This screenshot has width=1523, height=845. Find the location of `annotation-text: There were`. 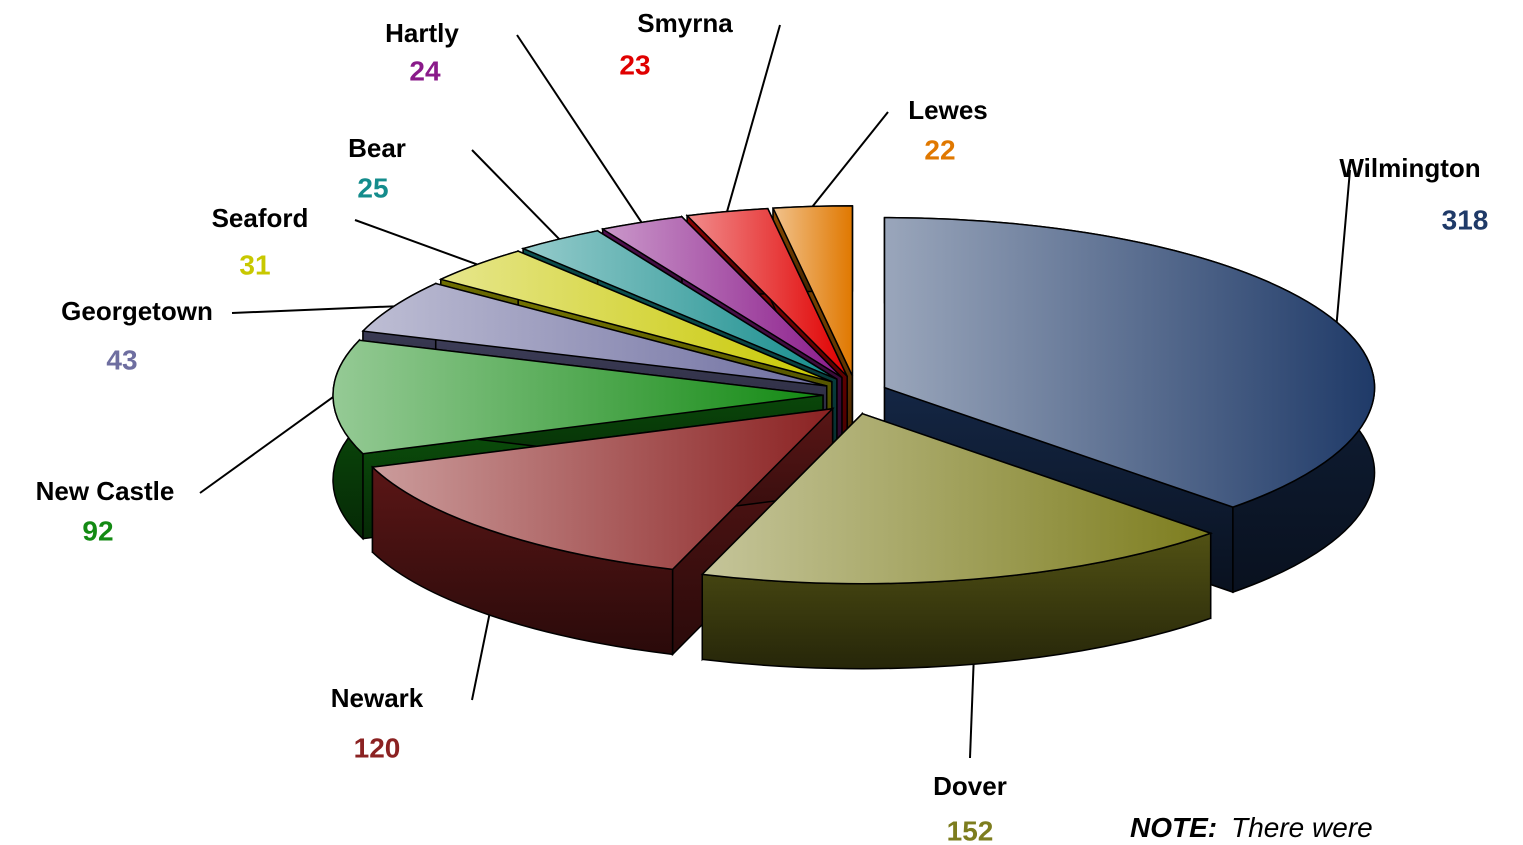

annotation-text: There were is located at coordinates (1302, 827).